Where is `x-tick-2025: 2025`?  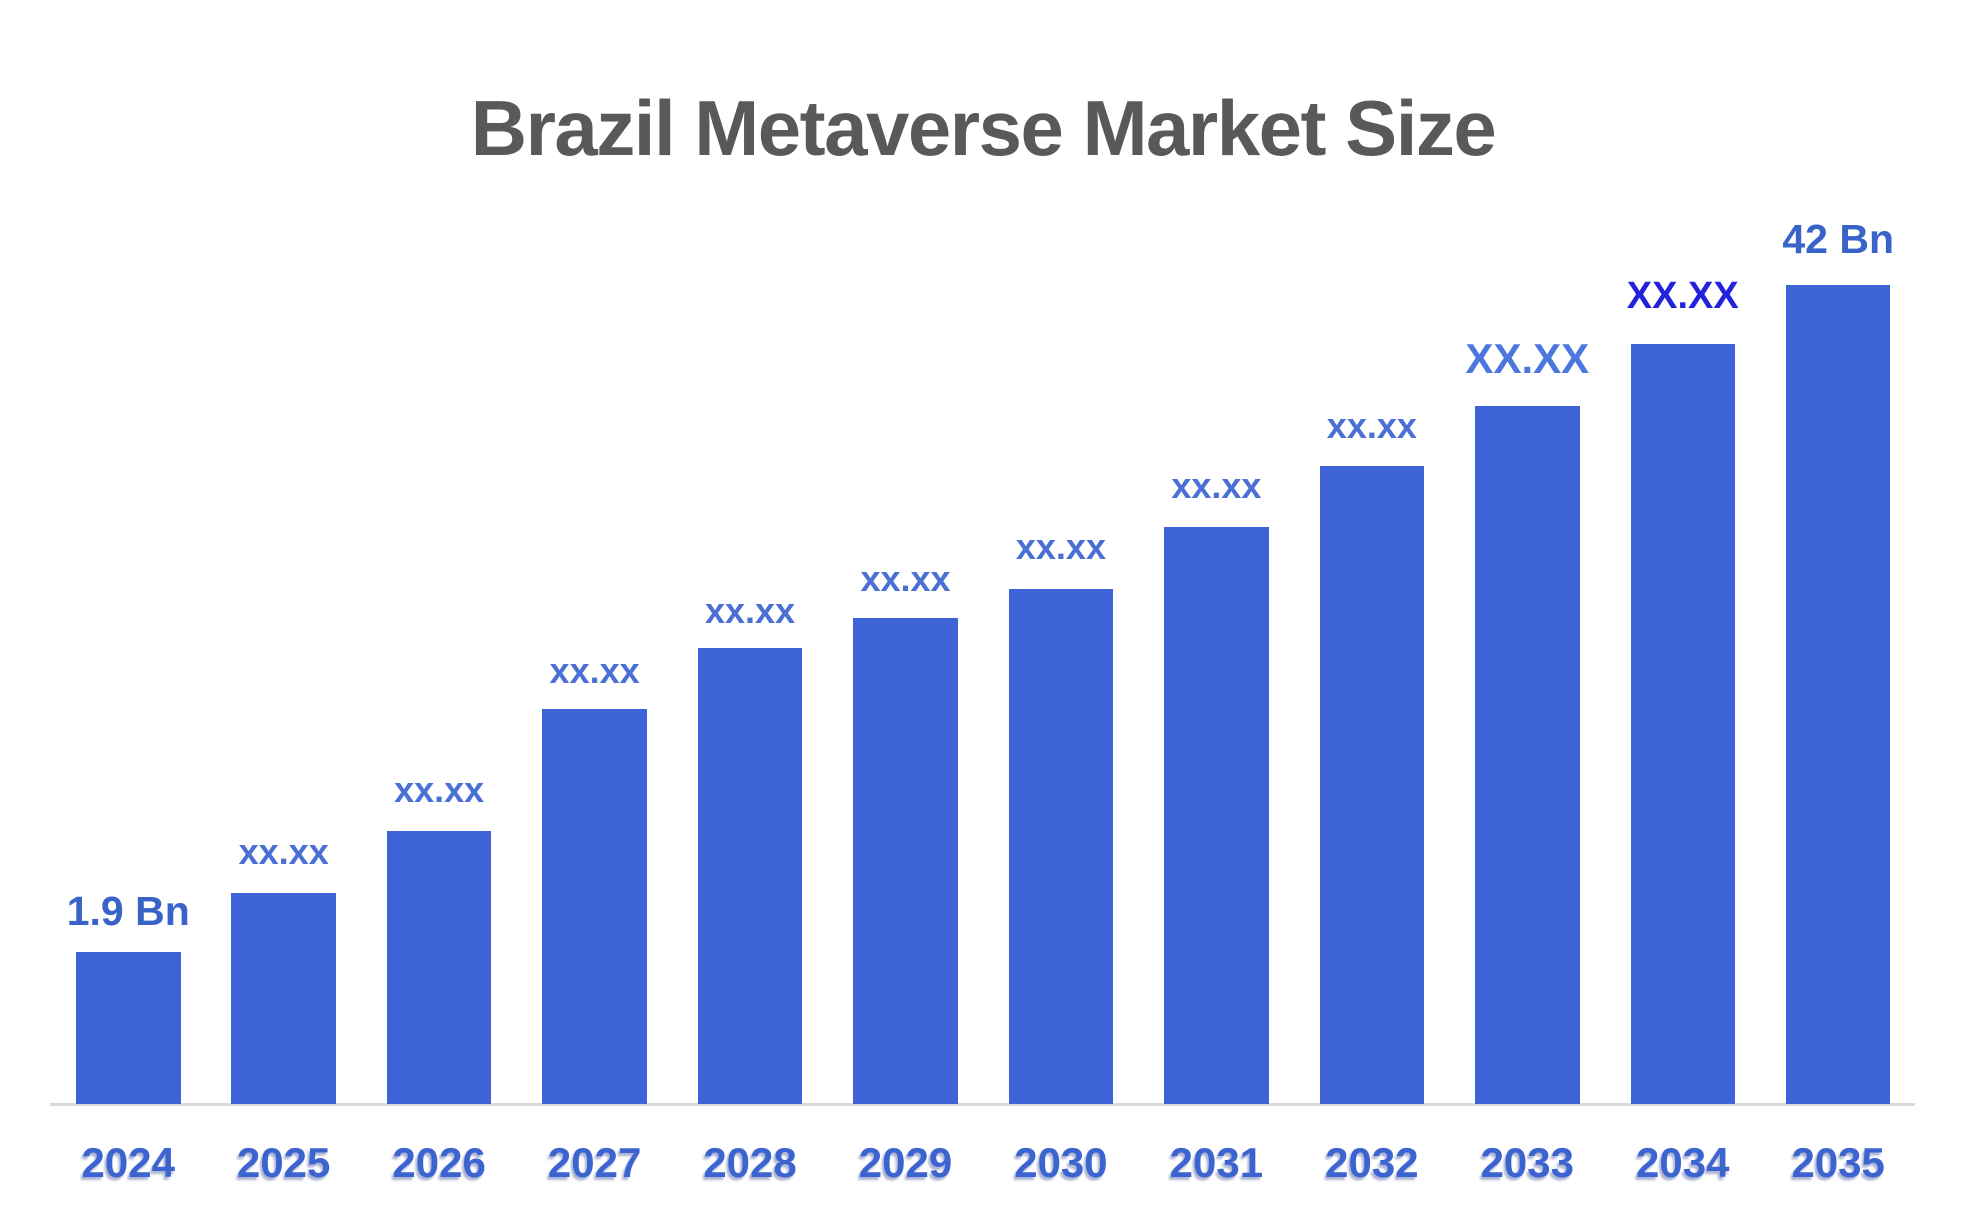 x-tick-2025: 2025 is located at coordinates (283, 1162).